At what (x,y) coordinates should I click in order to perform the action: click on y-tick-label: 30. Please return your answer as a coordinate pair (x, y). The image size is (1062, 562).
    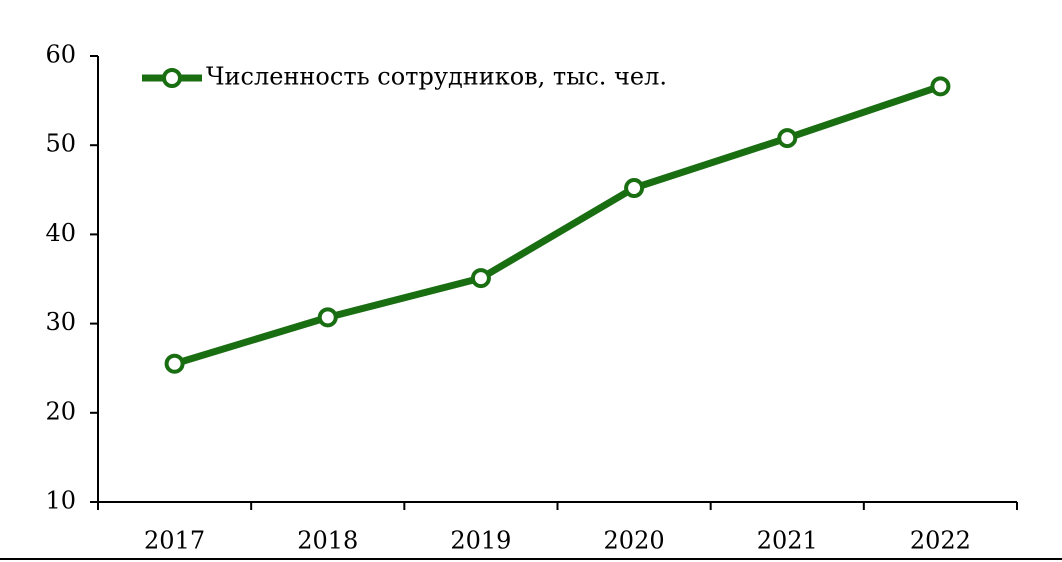
    Looking at the image, I should click on (60, 322).